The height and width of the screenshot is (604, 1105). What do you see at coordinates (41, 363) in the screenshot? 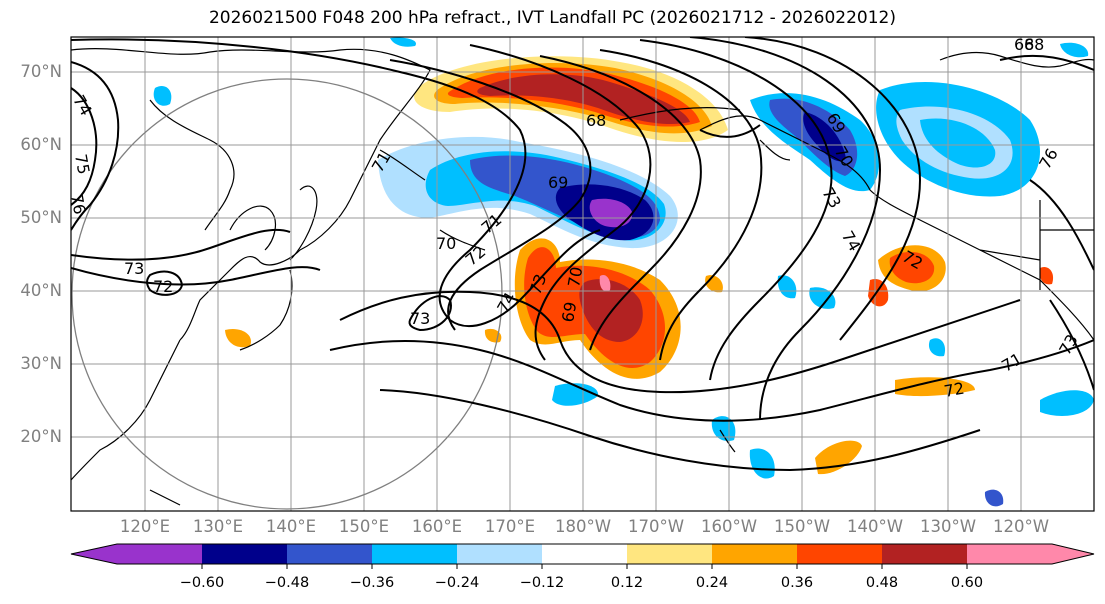
I see `lat-label-30n: 30°N` at bounding box center [41, 363].